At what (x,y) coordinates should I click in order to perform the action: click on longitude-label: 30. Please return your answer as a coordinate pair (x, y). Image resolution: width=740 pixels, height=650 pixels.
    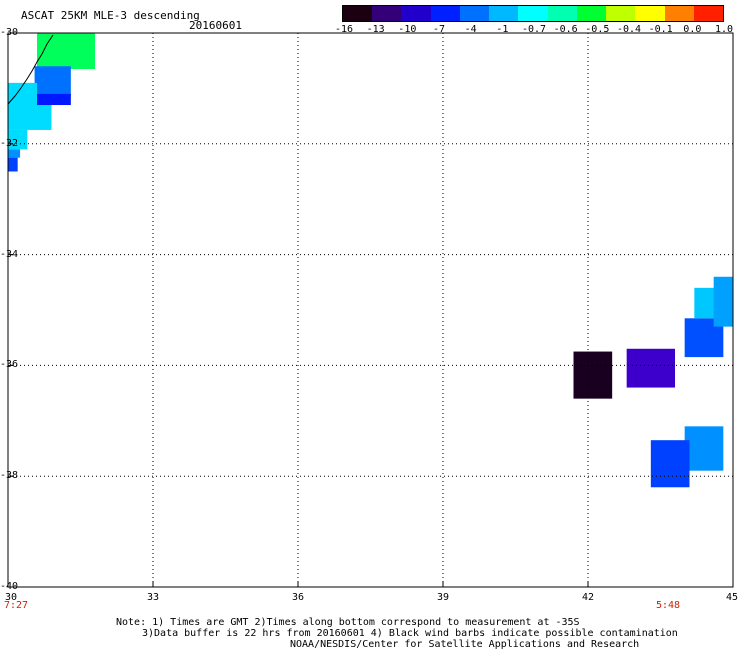
    Looking at the image, I should click on (11, 597).